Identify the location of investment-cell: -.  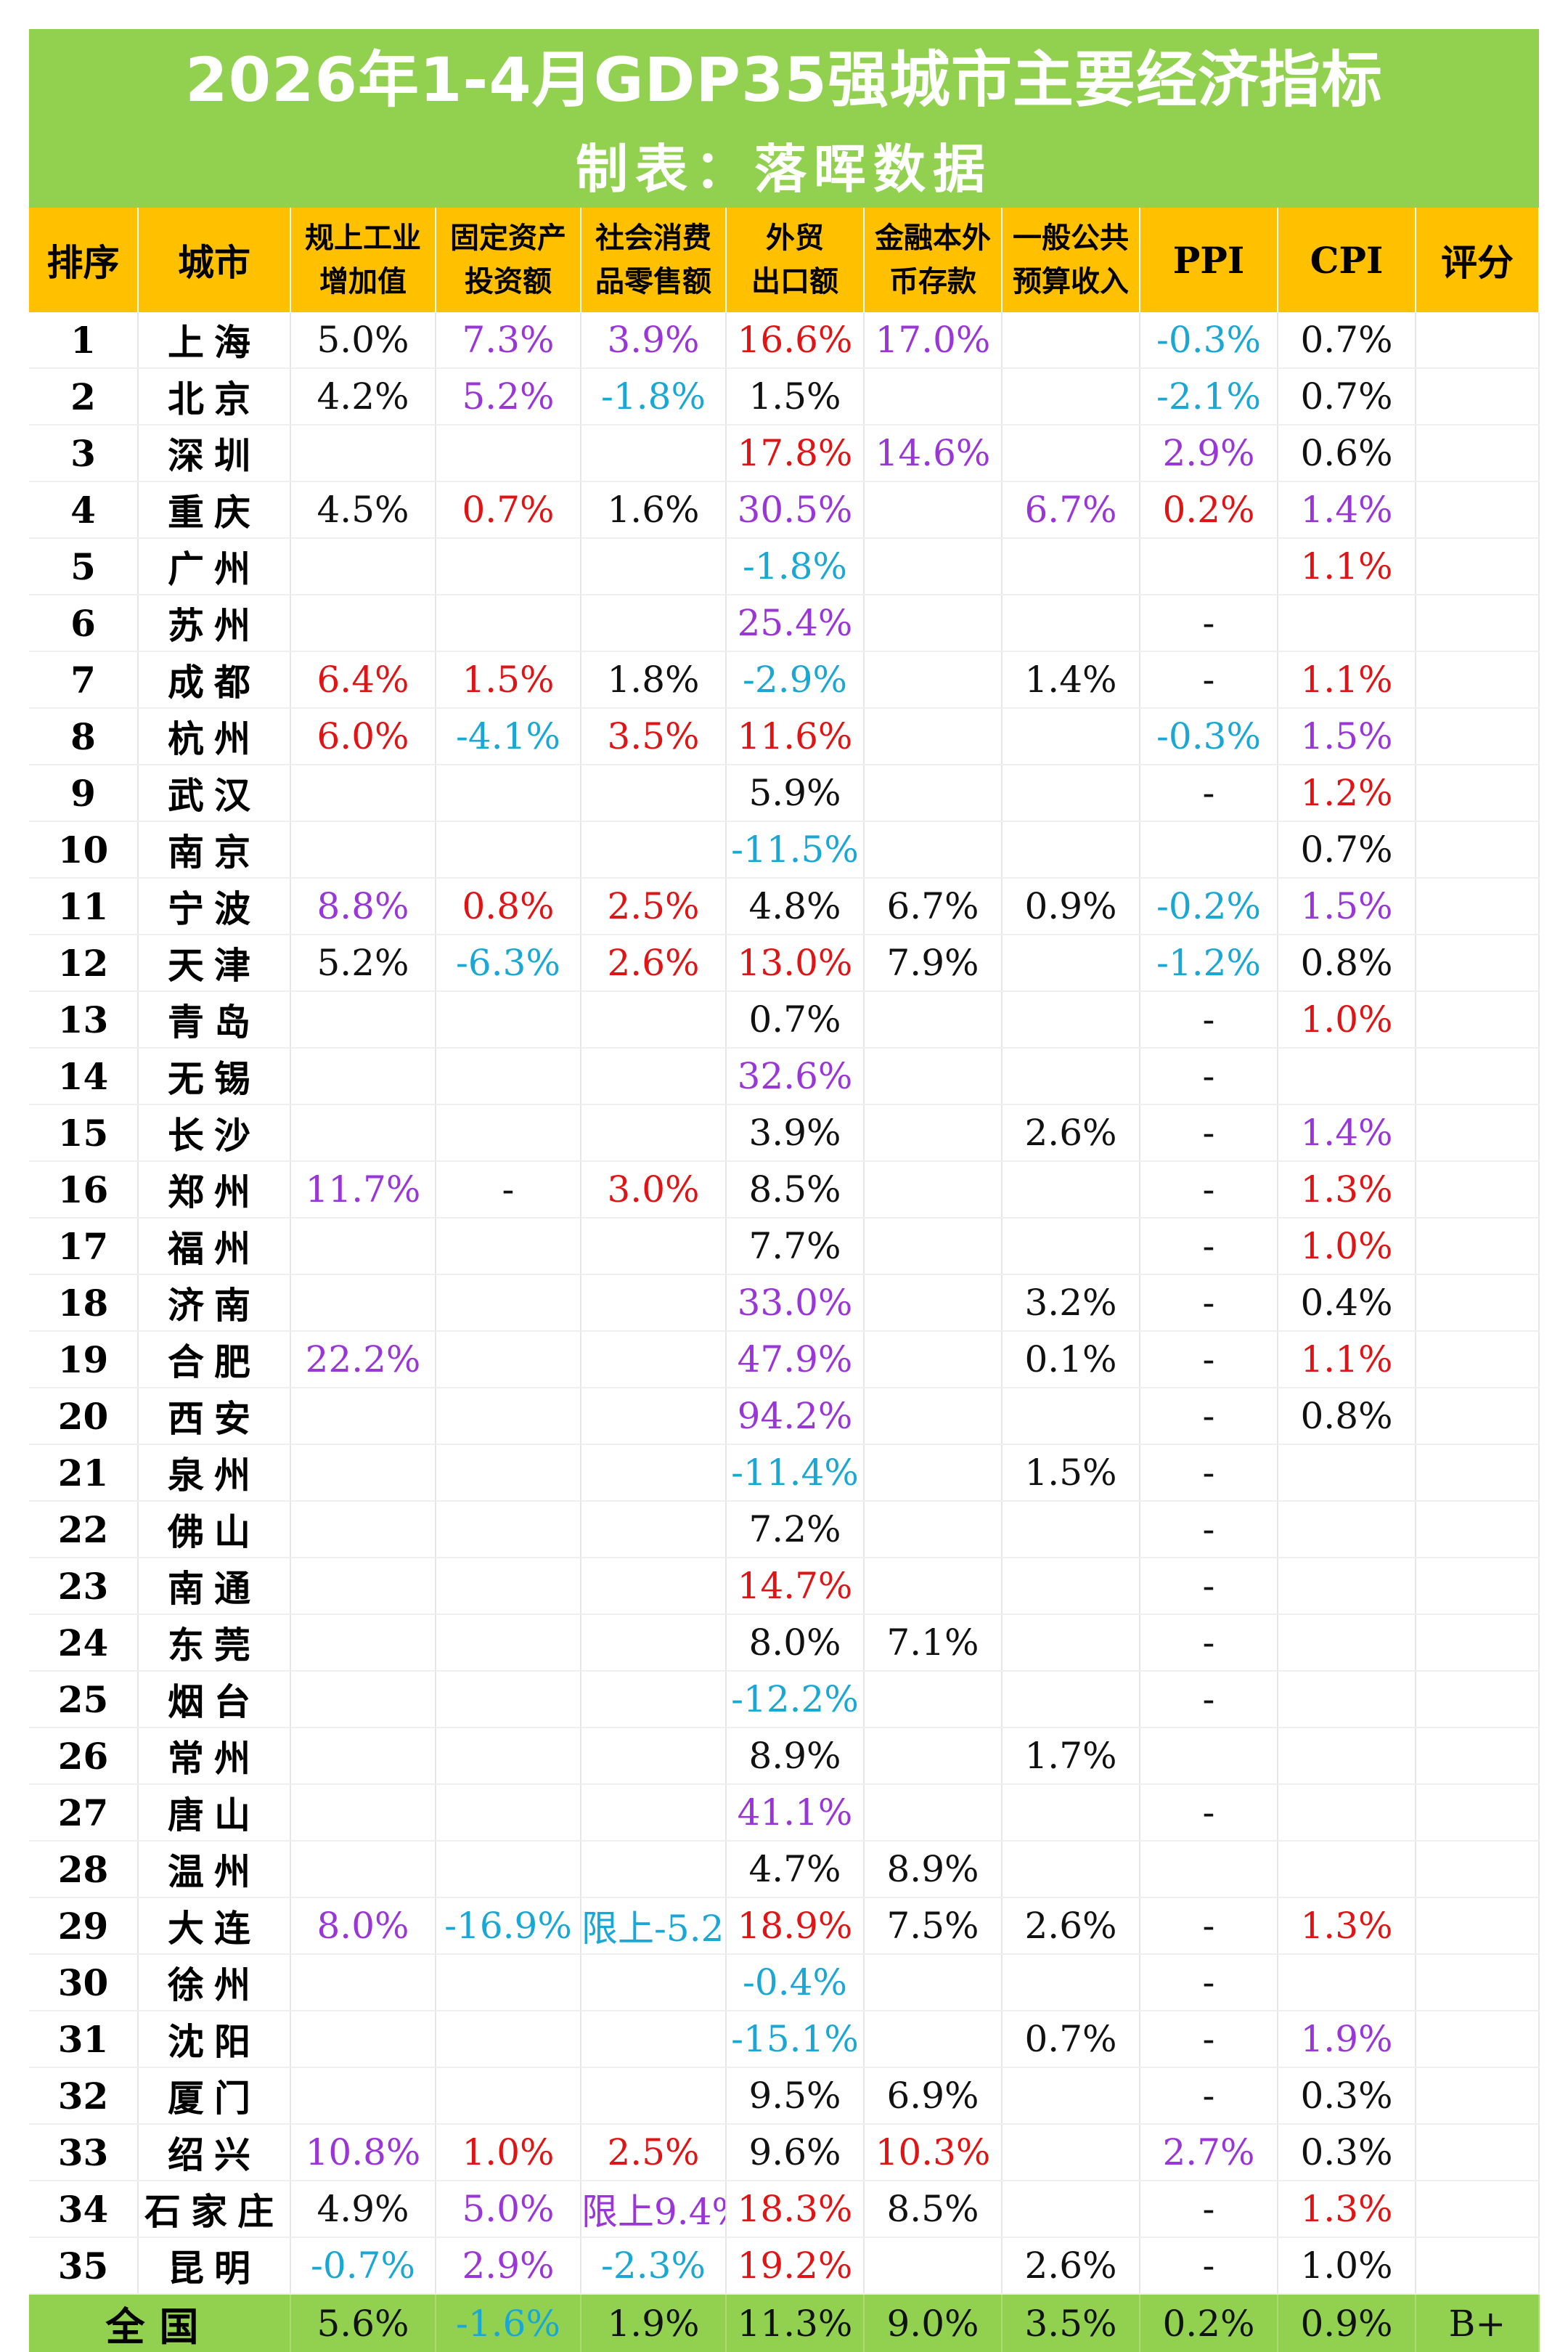
(509, 1189).